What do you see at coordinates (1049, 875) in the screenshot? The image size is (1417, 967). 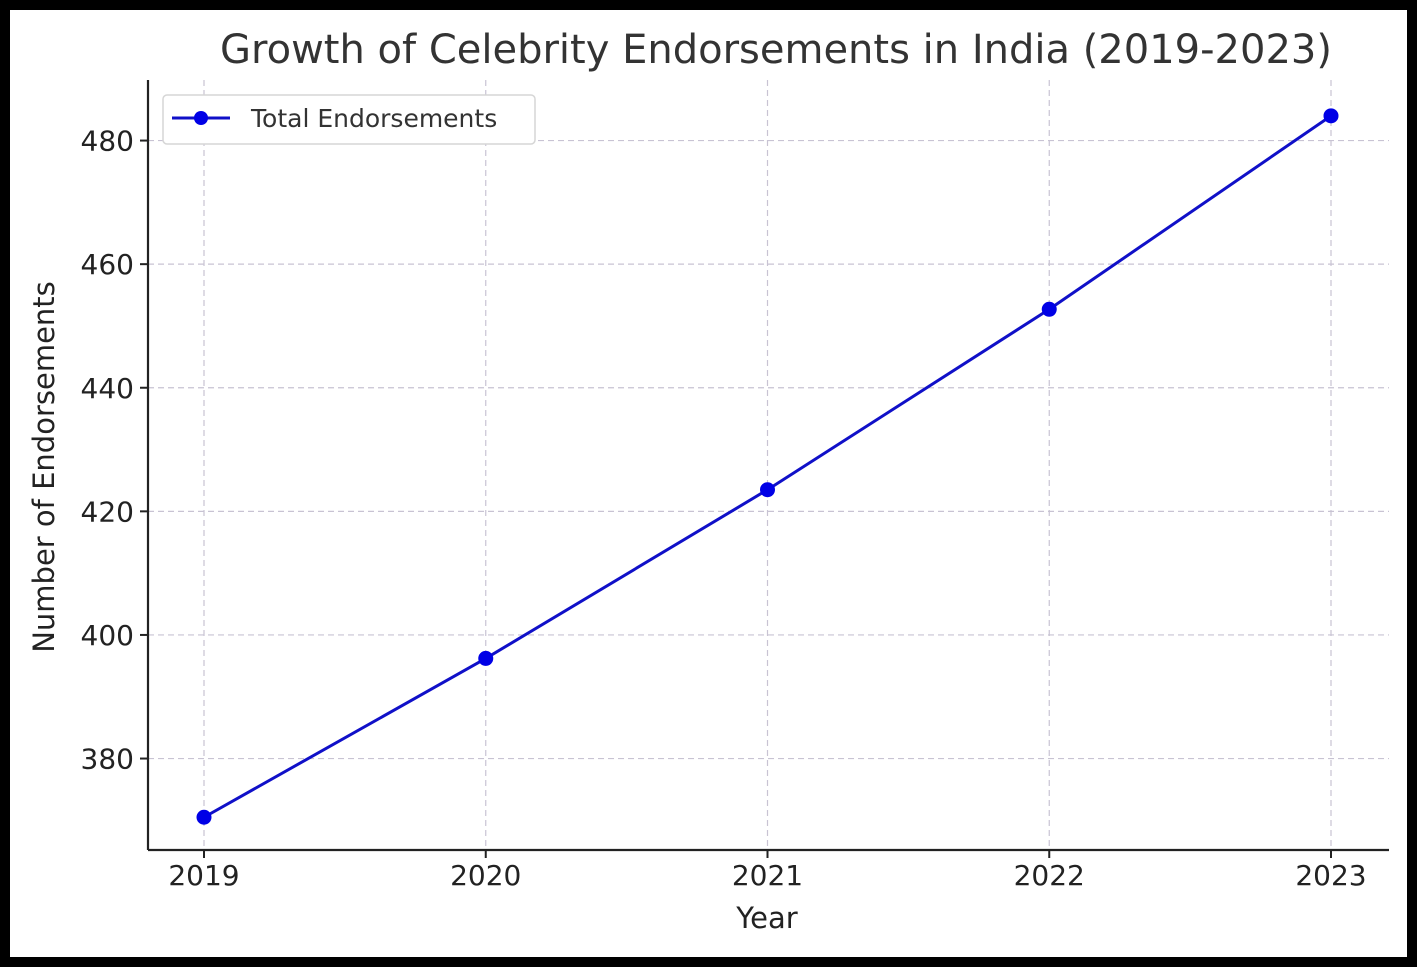 I see `x-tick-label-2022: 2022` at bounding box center [1049, 875].